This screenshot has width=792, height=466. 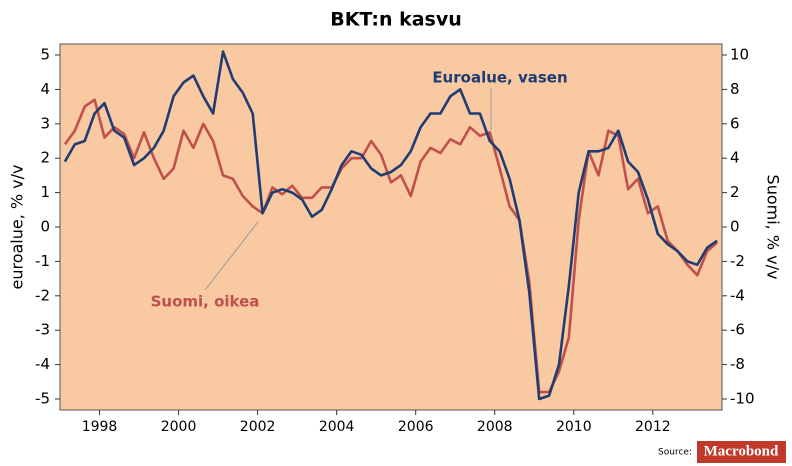 I want to click on y-tick-label: -3, so click(x=42, y=330).